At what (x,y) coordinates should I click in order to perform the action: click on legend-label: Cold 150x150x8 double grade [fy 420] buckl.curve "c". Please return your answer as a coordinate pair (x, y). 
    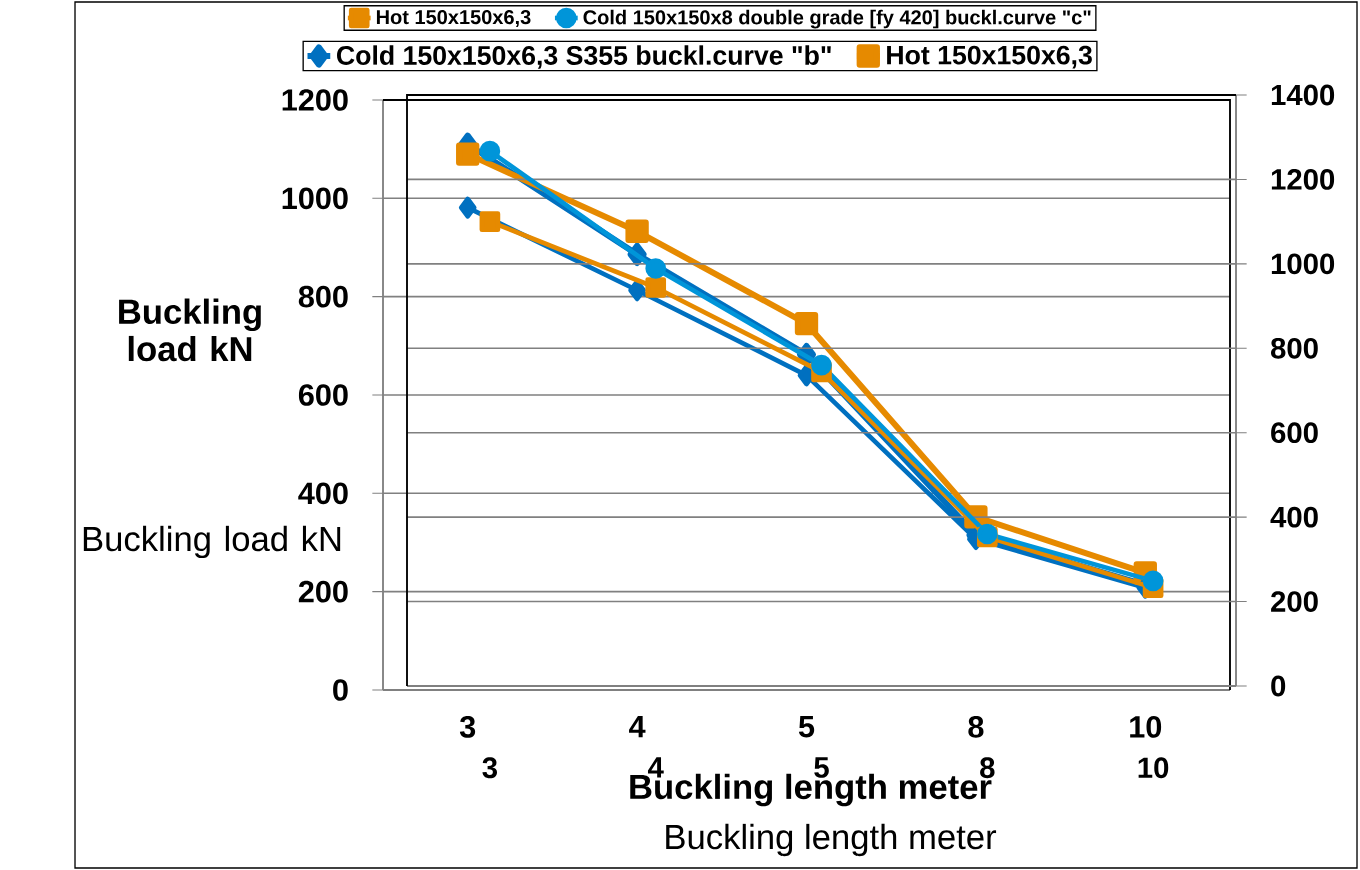
    Looking at the image, I should click on (837, 19).